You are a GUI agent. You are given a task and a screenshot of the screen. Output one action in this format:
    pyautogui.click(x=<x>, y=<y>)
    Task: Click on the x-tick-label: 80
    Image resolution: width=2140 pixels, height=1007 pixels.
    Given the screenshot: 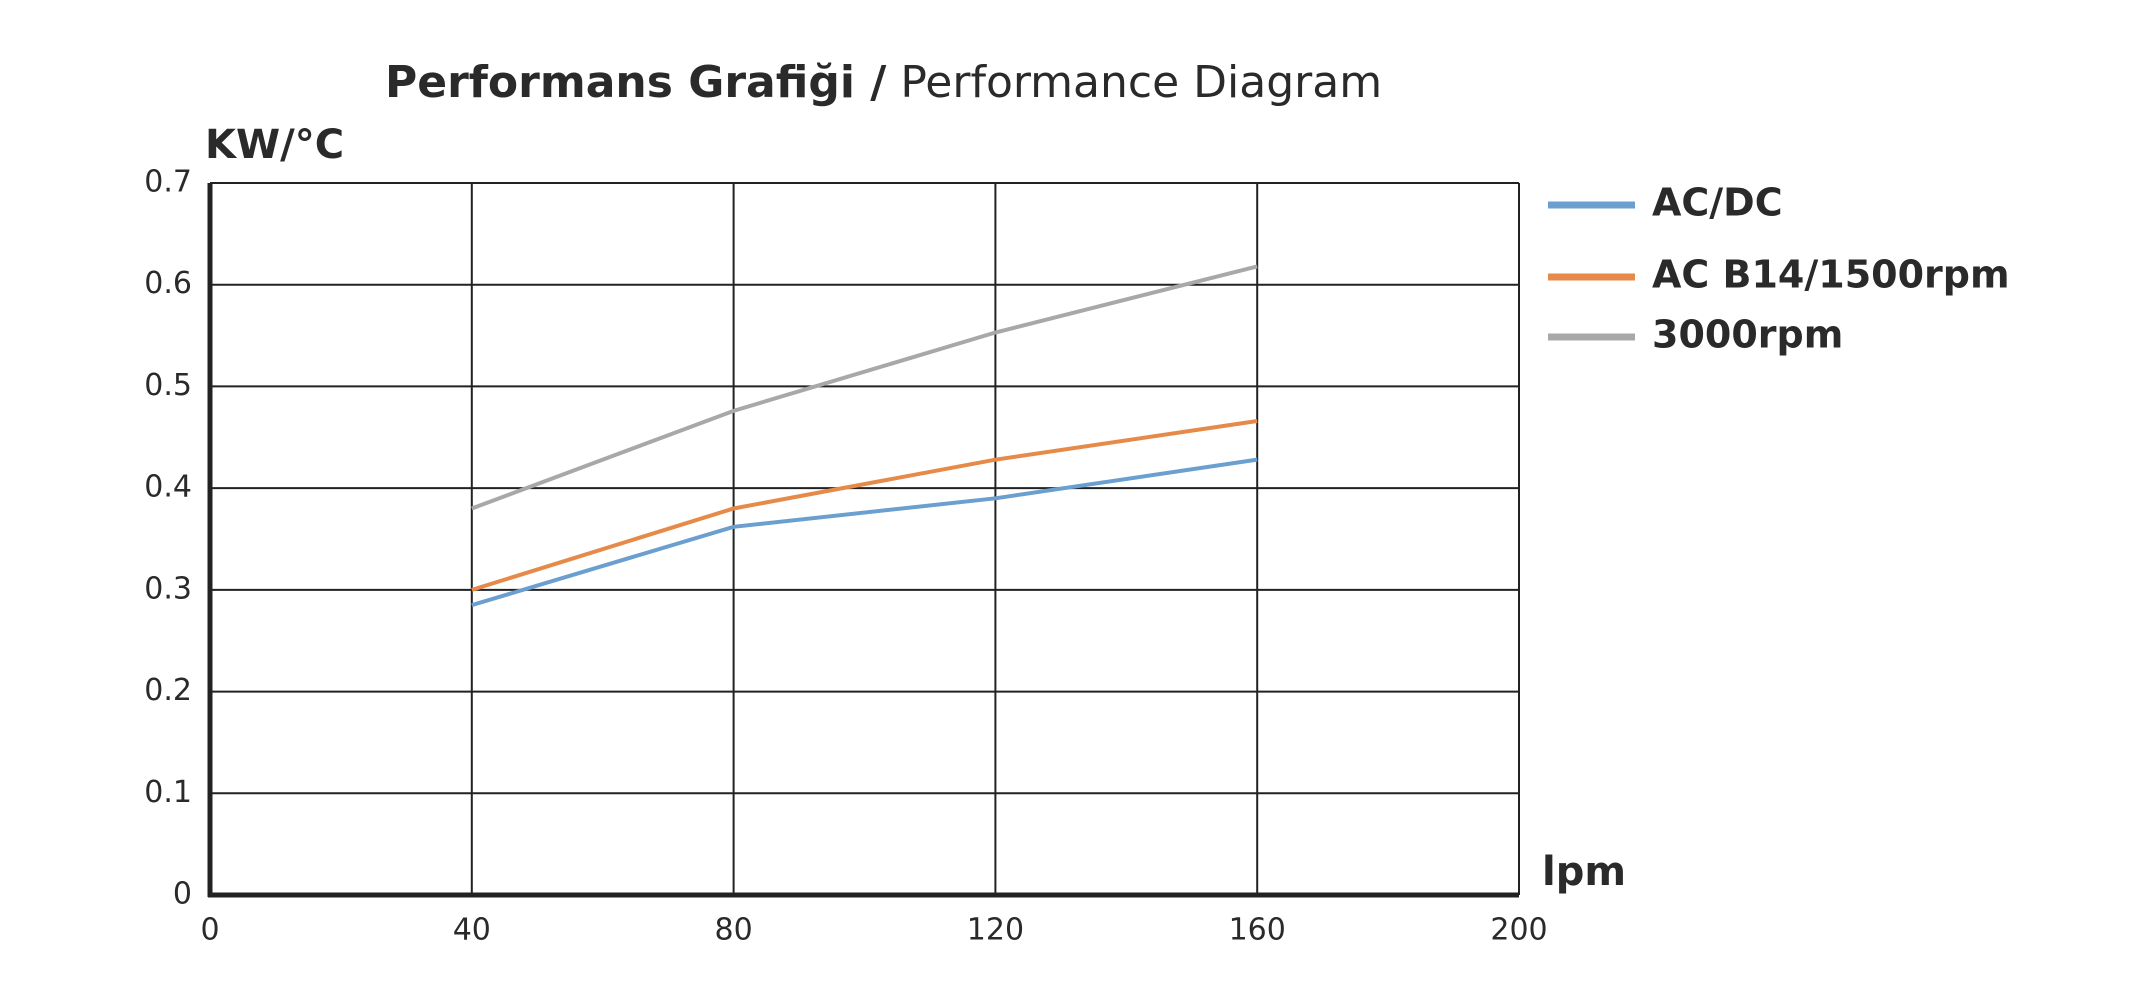 What is the action you would take?
    pyautogui.click(x=734, y=930)
    